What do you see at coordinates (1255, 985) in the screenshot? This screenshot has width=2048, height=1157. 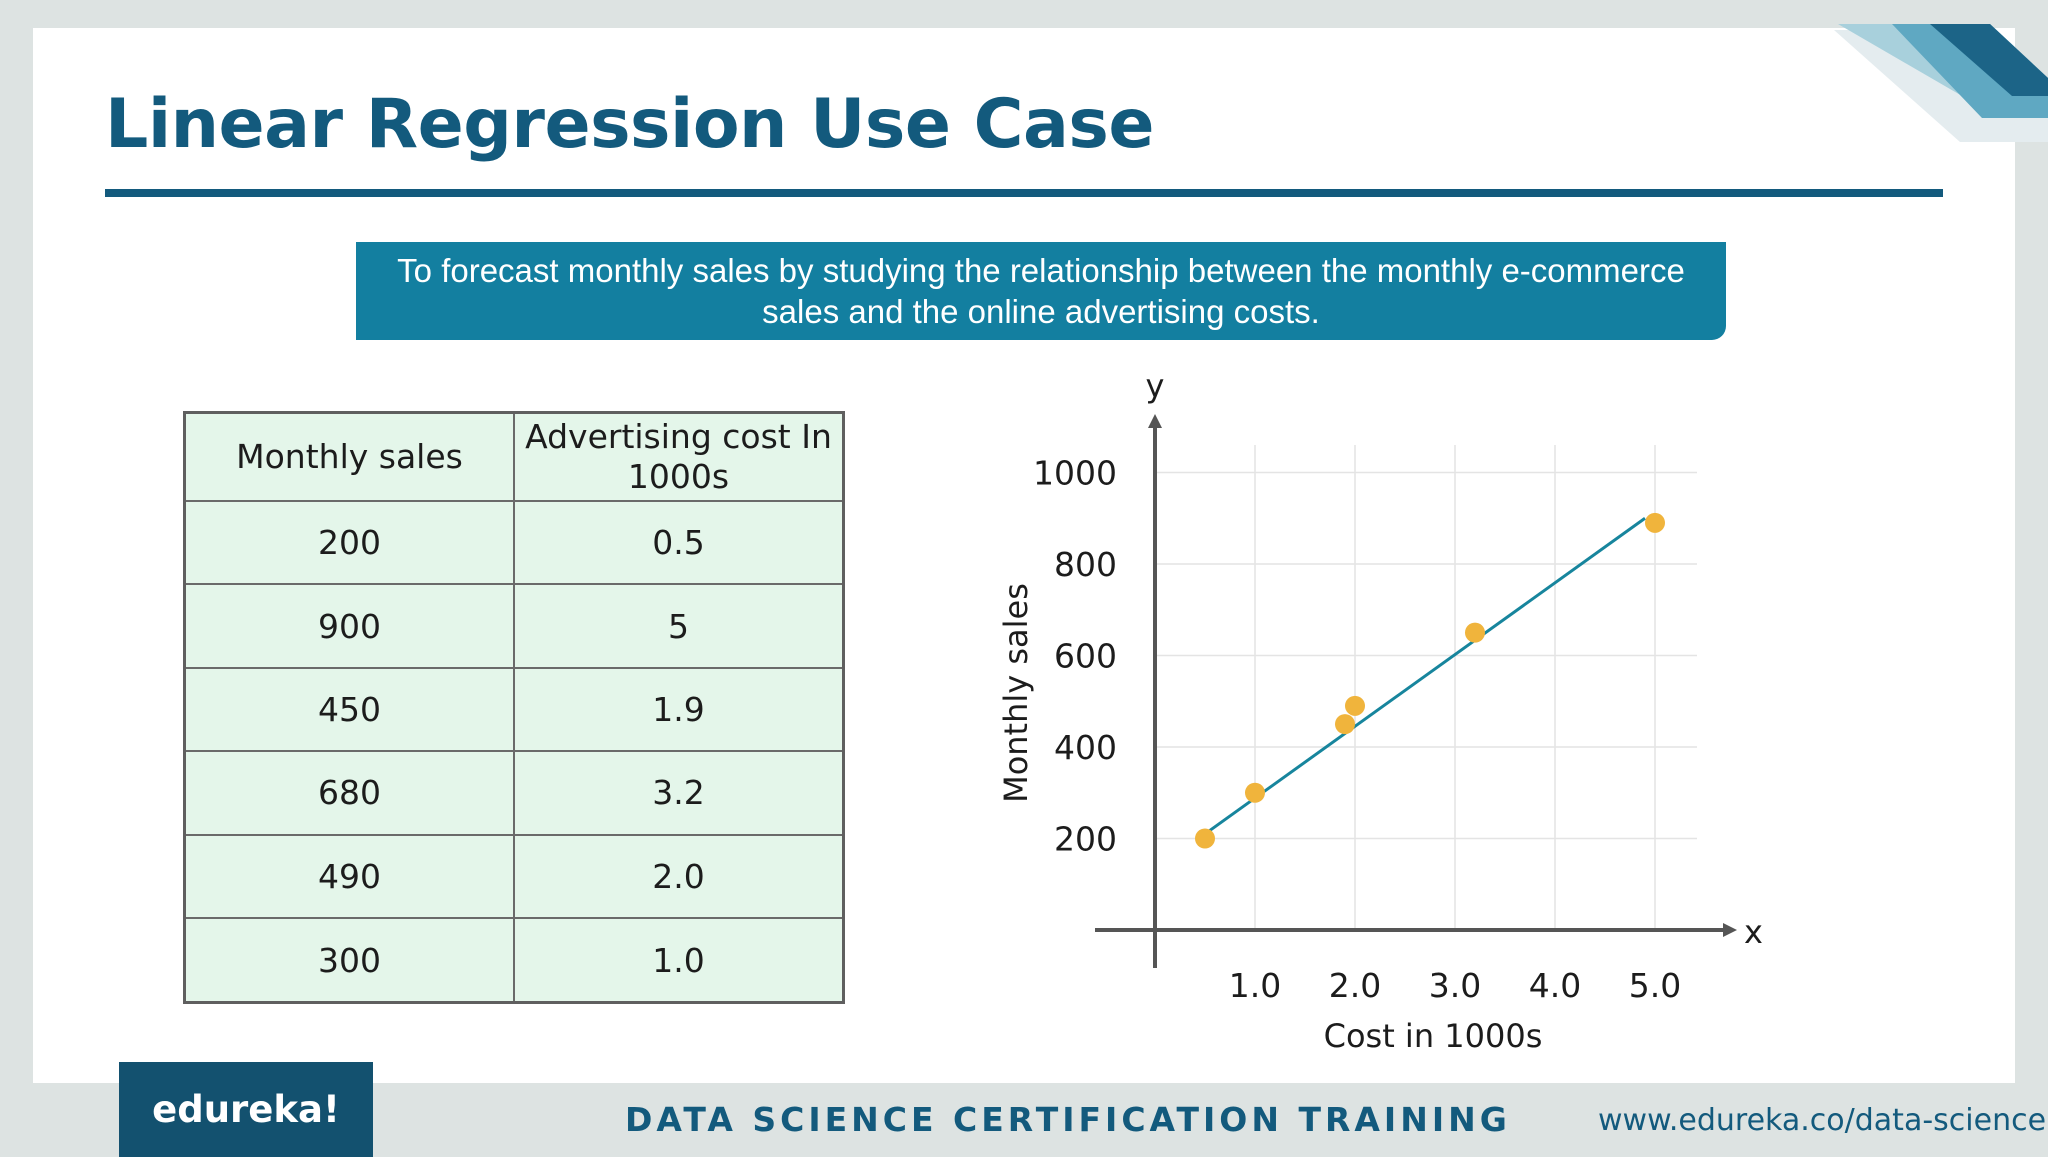 I see `x-tick-label: 1.0` at bounding box center [1255, 985].